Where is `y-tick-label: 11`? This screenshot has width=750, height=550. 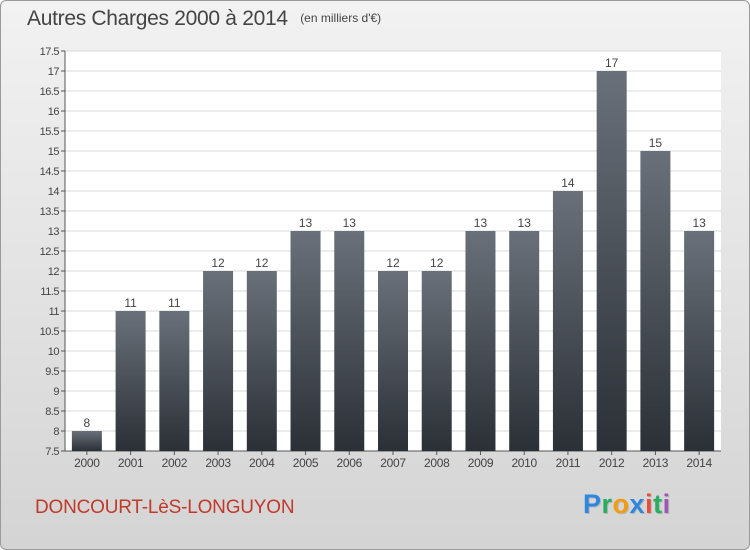
y-tick-label: 11 is located at coordinates (54, 312).